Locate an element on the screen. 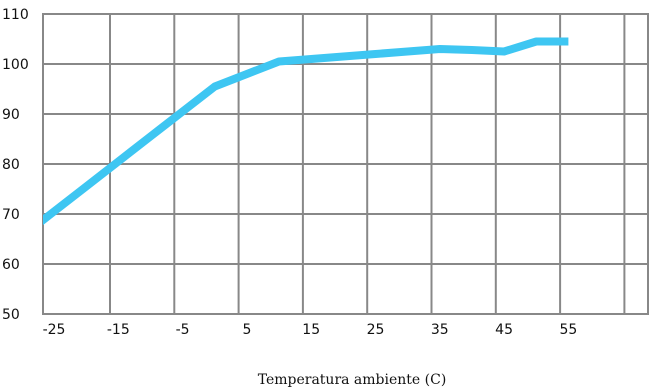 Image resolution: width=664 pixels, height=390 pixels. x-tick-label: 5 is located at coordinates (246, 330).